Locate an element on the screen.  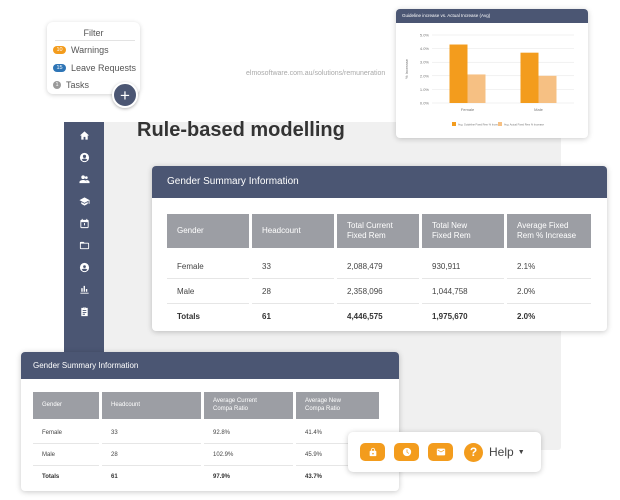
filter-item-warnings: 10 Warnings is located at coordinates (81, 50).